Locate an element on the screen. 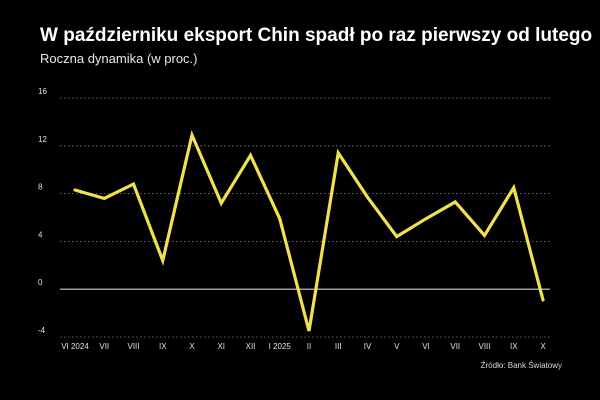 This screenshot has height=400, width=600. y-tick-label-2: 8 is located at coordinates (40, 187).